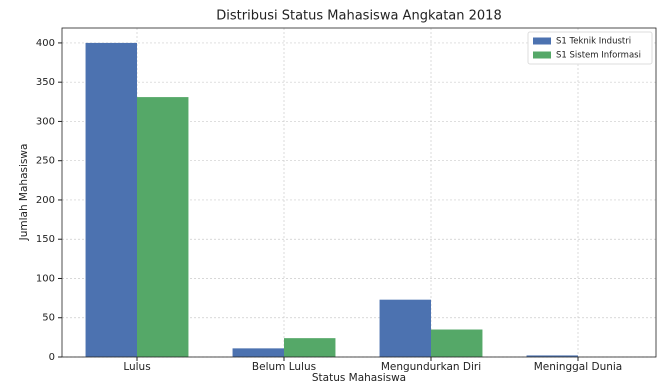  Describe the element at coordinates (45, 239) in the screenshot. I see `y-tick-label: 150` at that location.